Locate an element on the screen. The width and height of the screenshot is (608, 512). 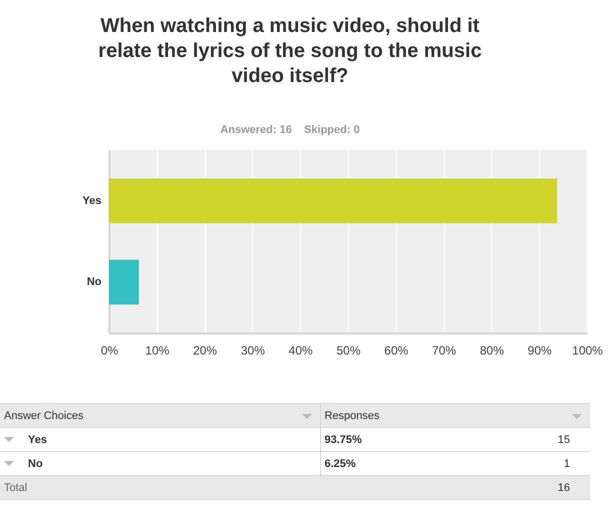
text: Responses is located at coordinates (455, 416).